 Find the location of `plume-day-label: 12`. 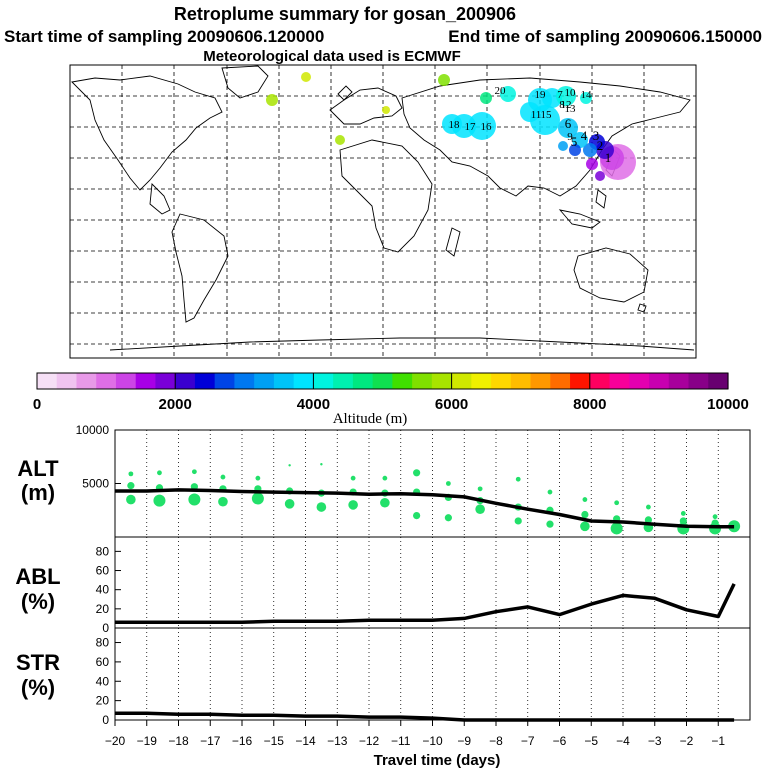

plume-day-label: 12 is located at coordinates (566, 105).